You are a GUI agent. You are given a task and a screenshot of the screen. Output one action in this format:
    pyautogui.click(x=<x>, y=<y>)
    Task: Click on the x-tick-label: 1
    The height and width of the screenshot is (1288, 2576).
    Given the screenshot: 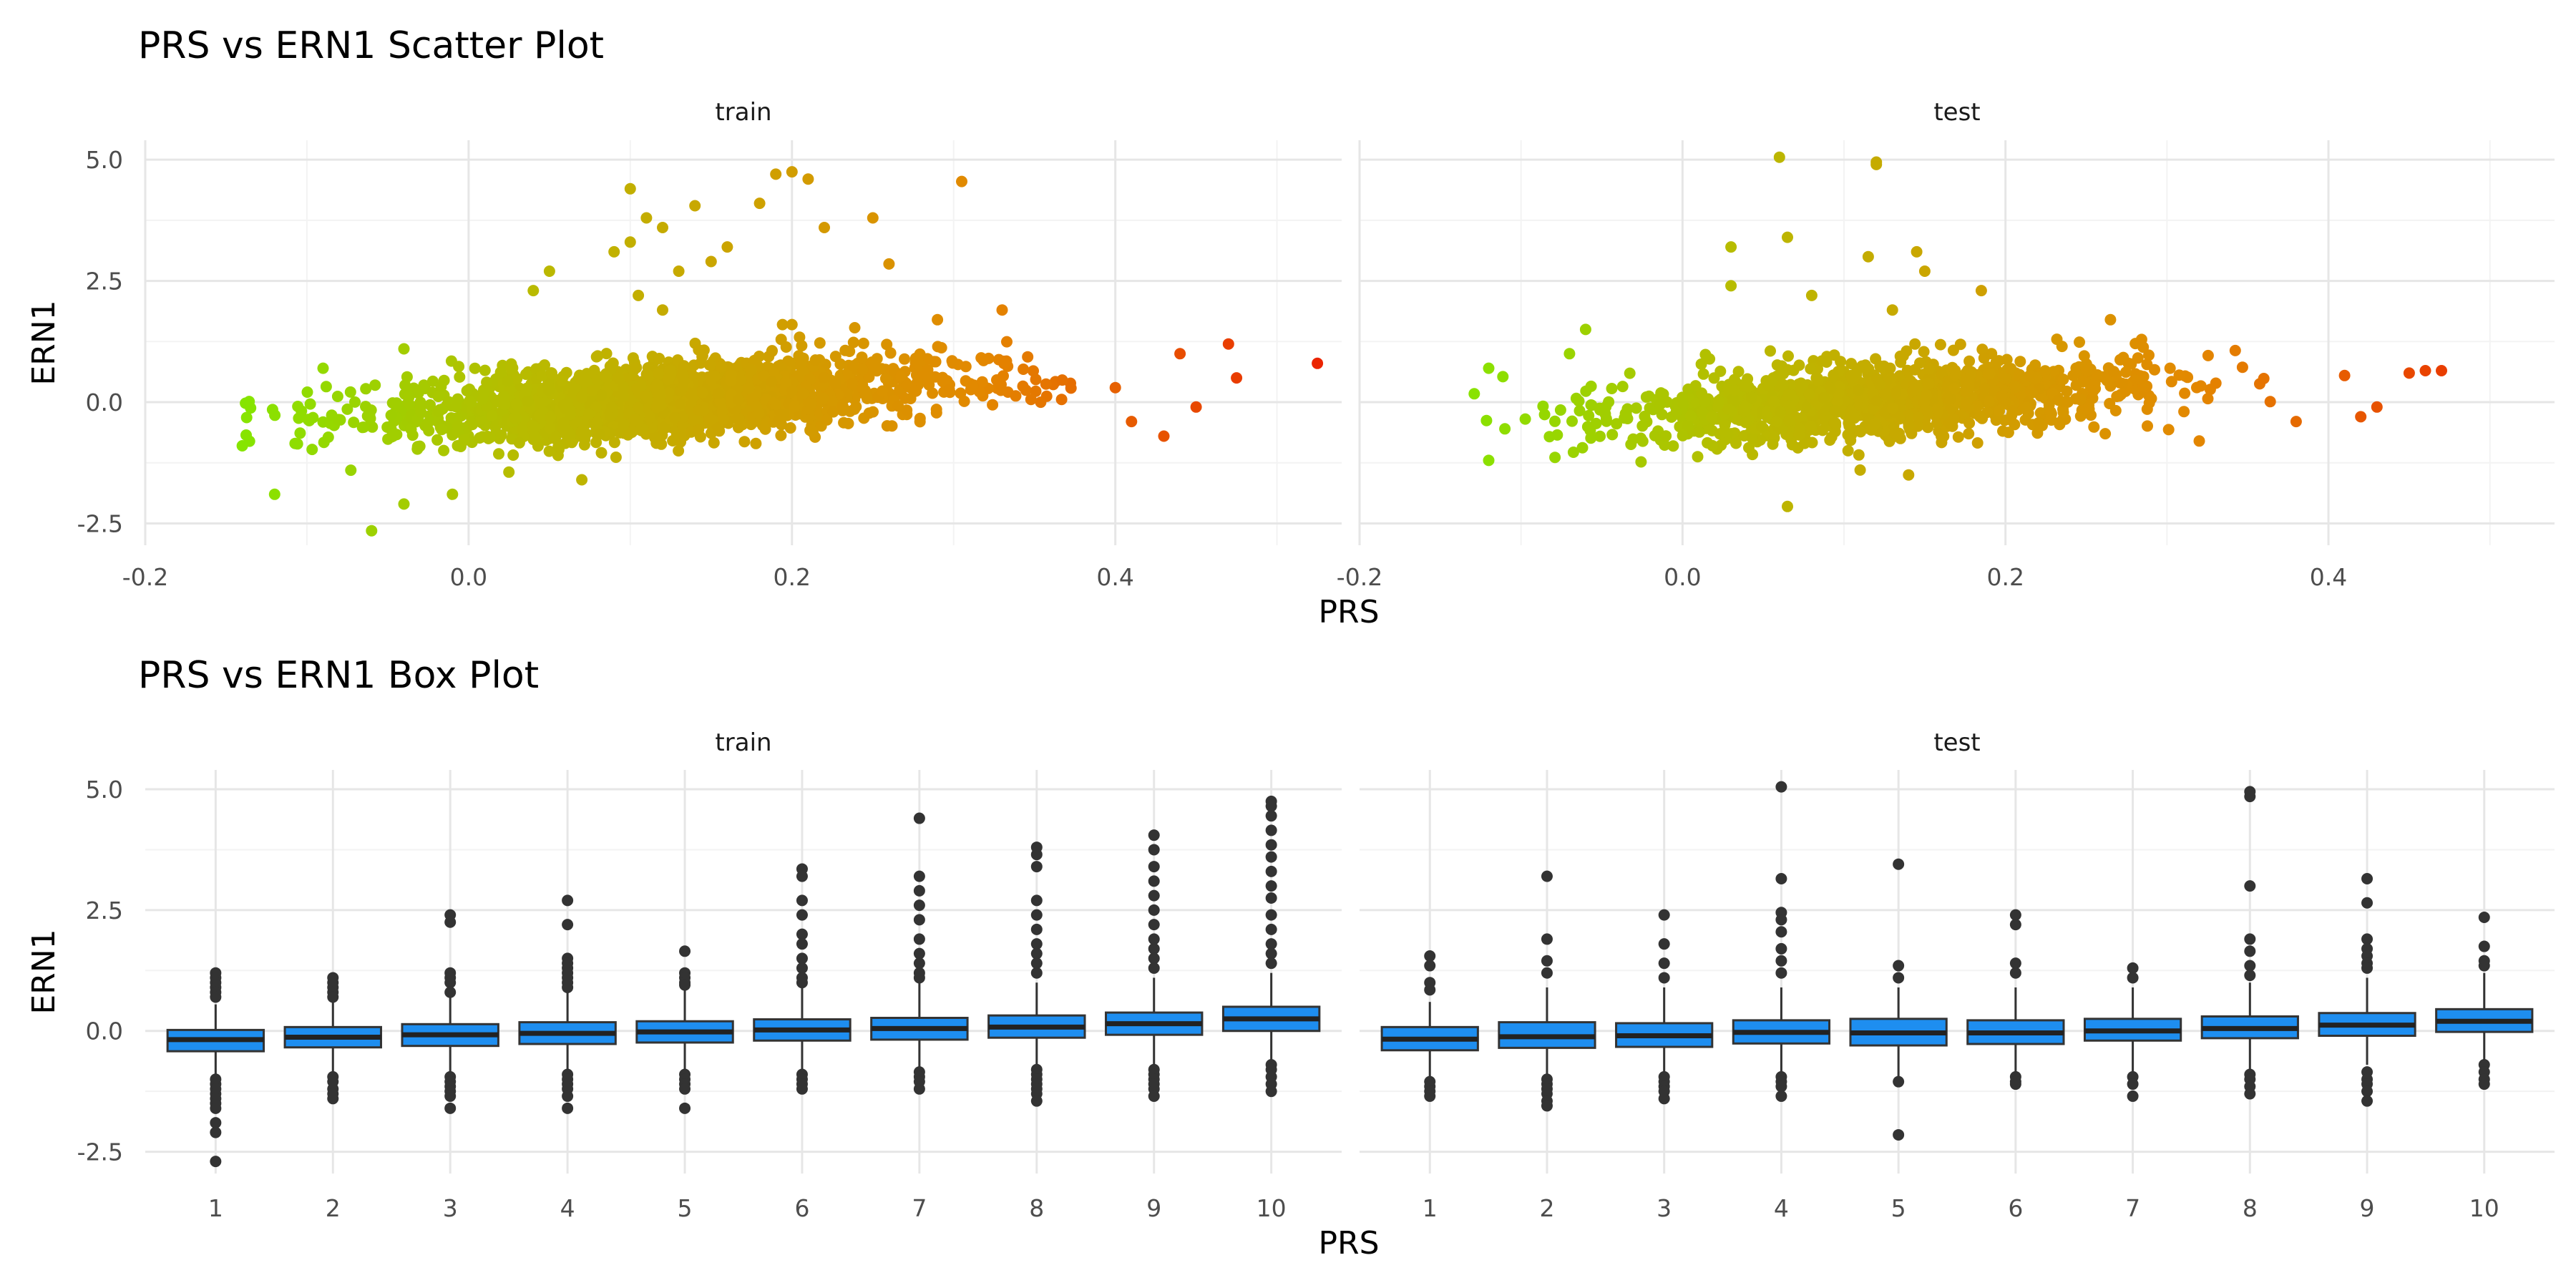 What is the action you would take?
    pyautogui.click(x=215, y=1208)
    